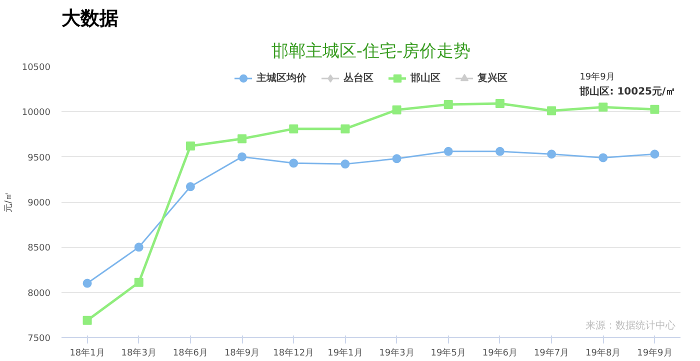  I want to click on y-tick-label: 8500, so click(39, 249).